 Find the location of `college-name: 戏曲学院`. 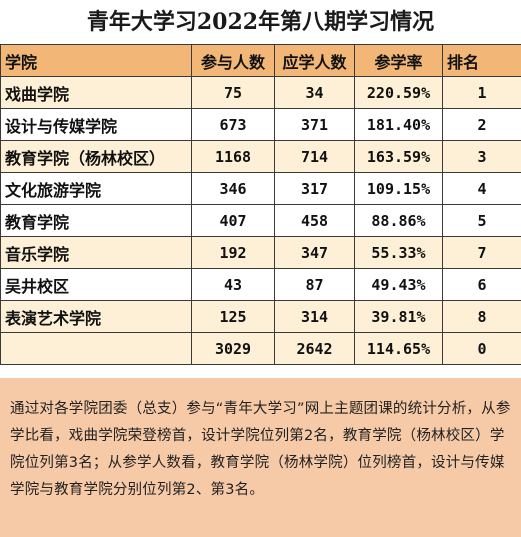

college-name: 戏曲学院 is located at coordinates (96, 92).